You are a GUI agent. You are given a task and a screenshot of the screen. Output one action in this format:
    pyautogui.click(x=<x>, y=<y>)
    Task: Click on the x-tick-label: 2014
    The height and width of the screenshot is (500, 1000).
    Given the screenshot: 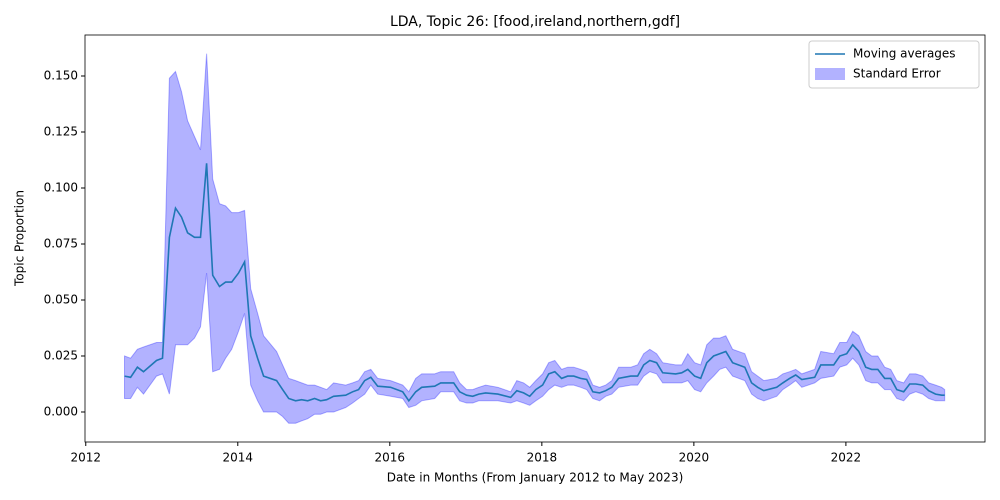 What is the action you would take?
    pyautogui.click(x=238, y=458)
    